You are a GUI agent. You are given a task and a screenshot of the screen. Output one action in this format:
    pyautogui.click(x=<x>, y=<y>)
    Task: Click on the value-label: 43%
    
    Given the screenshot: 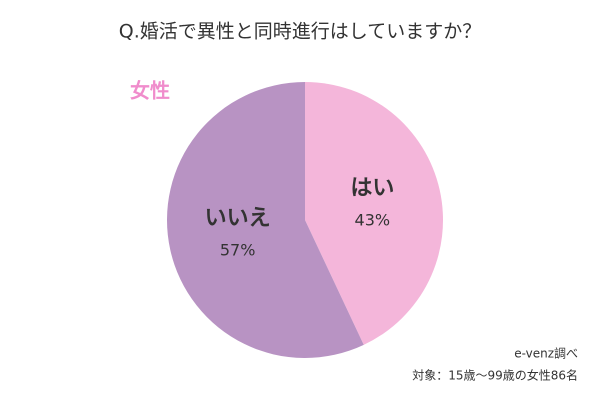 What is the action you would take?
    pyautogui.click(x=373, y=219)
    